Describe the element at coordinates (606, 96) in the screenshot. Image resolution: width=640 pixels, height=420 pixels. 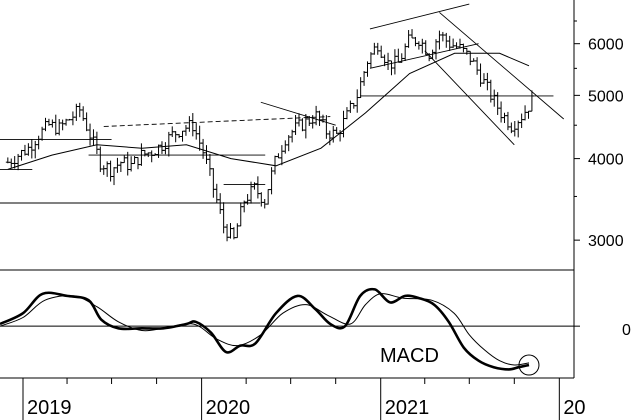
I see `price-tick-label-2: 5000` at that location.